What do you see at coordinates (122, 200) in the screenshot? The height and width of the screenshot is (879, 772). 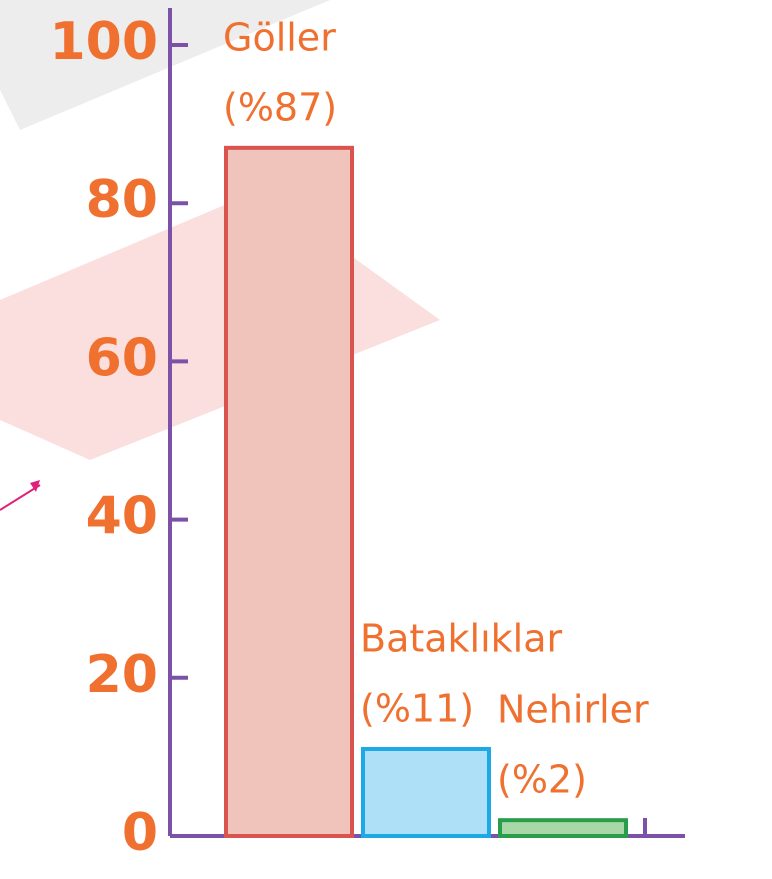 I see `y-tick-label: 80` at bounding box center [122, 200].